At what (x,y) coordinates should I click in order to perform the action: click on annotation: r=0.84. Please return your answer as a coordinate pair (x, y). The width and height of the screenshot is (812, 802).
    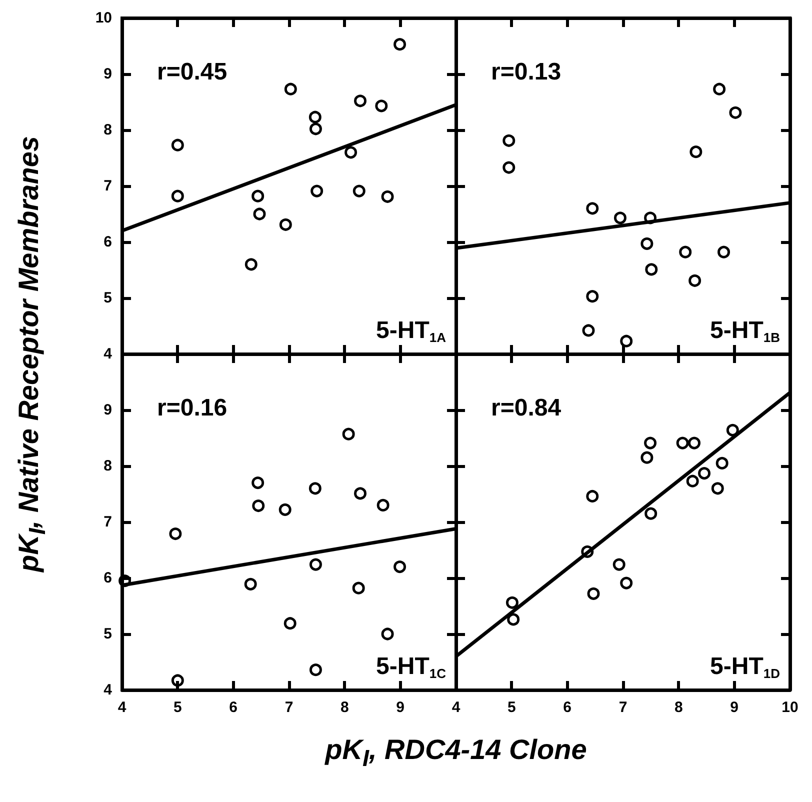
    Looking at the image, I should click on (526, 408).